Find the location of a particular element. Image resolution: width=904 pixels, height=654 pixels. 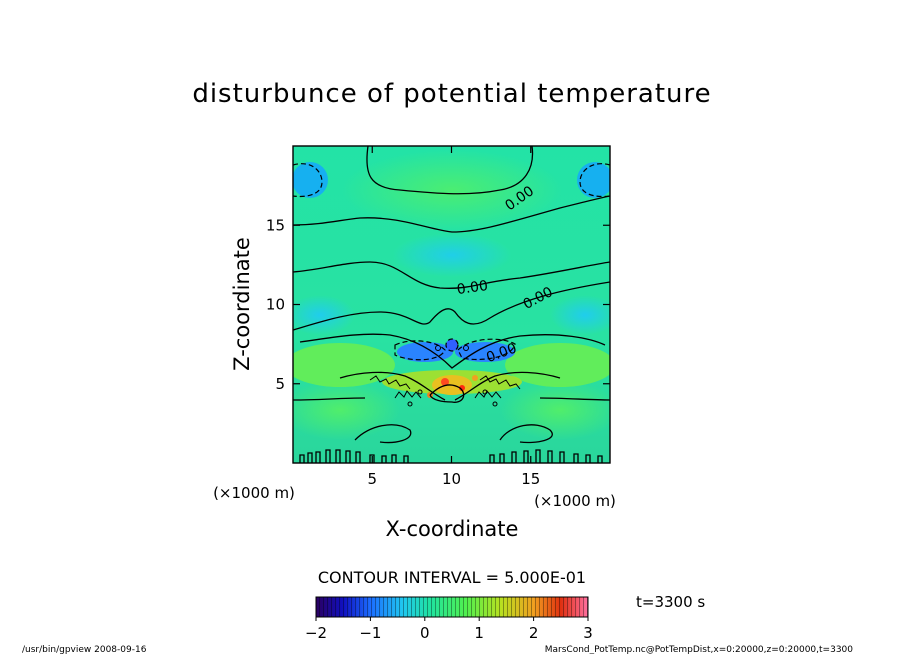

colorbar-tick-label-0: −2 is located at coordinates (316, 633).